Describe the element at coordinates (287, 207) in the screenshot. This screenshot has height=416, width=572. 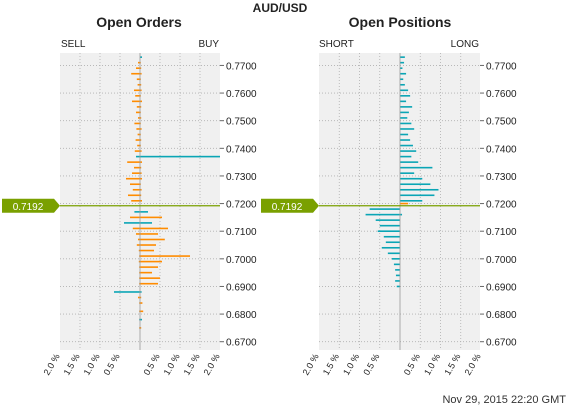
I see `current-price-label: 0.7192` at that location.